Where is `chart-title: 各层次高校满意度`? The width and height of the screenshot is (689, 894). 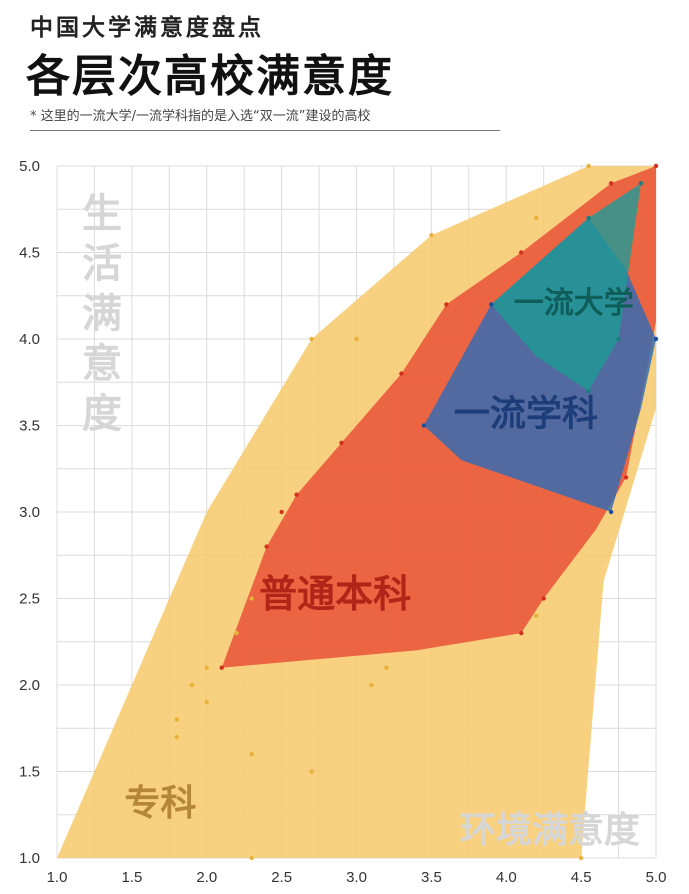
chart-title: 各层次高校满意度 is located at coordinates (210, 76).